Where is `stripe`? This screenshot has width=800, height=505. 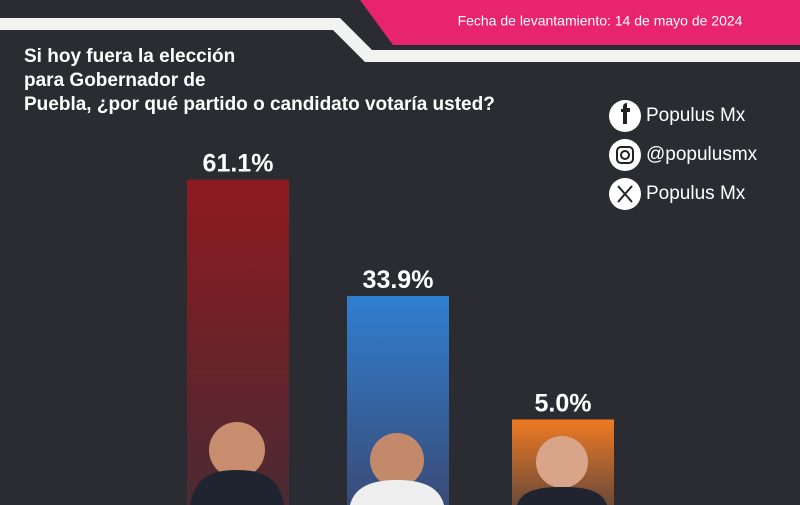 stripe is located at coordinates (400, 40).